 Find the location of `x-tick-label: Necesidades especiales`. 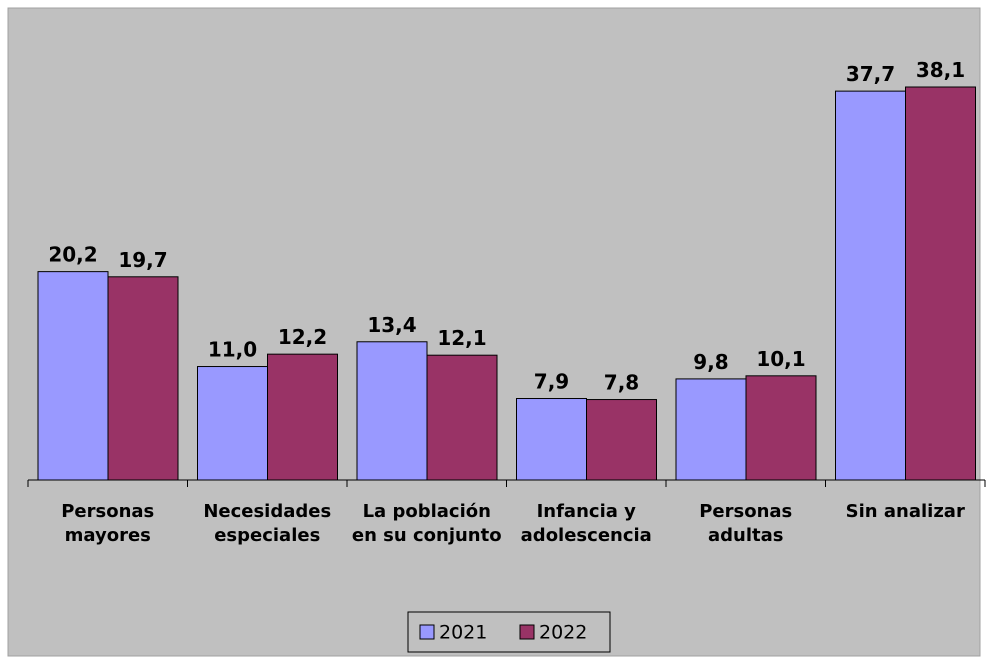

x-tick-label: Necesidades especiales is located at coordinates (267, 523).